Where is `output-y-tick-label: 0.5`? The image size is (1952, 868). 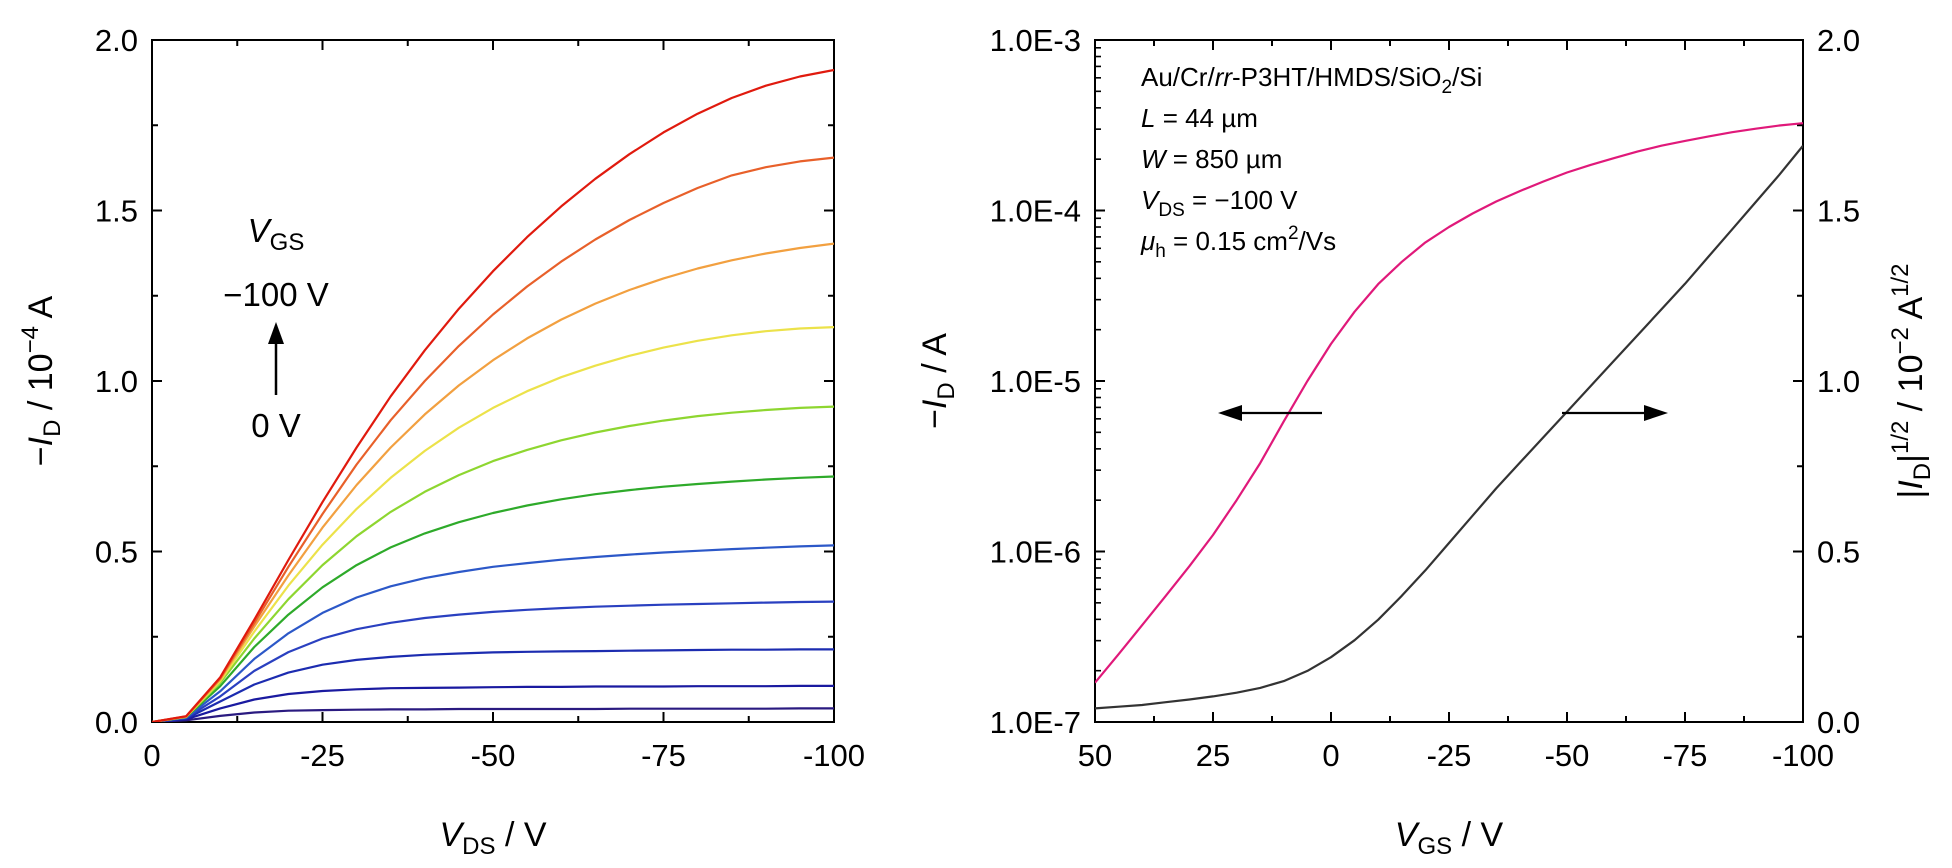 output-y-tick-label: 0.5 is located at coordinates (116, 552).